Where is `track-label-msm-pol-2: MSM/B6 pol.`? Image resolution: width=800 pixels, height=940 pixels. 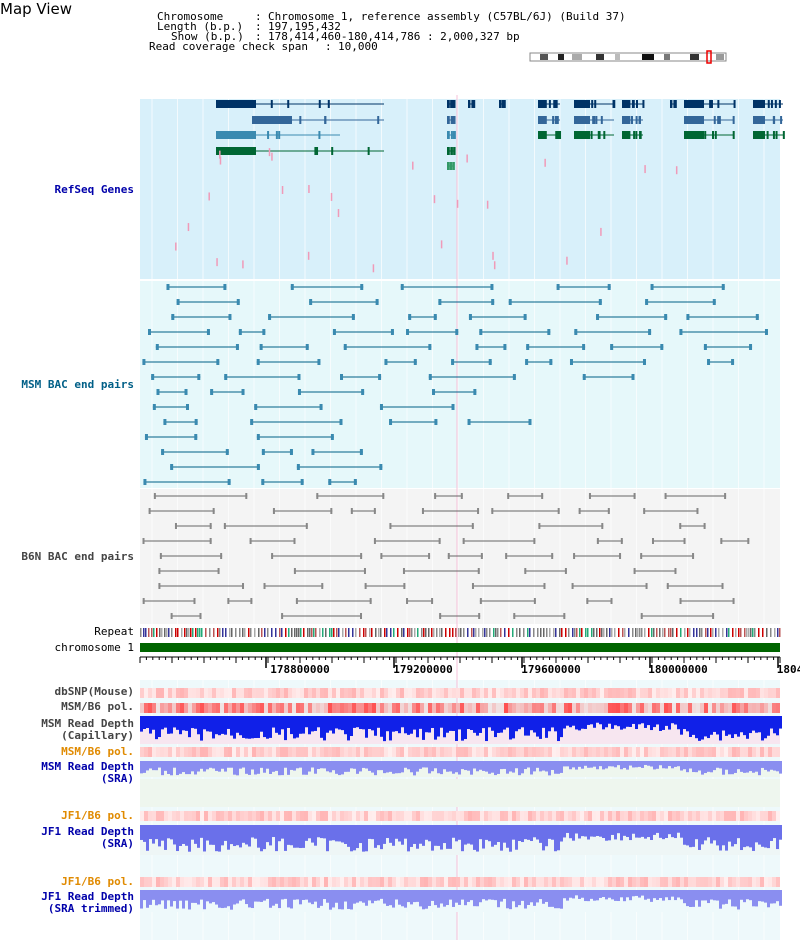
track-label-msm-pol-2: MSM/B6 pol. is located at coordinates (97, 751).